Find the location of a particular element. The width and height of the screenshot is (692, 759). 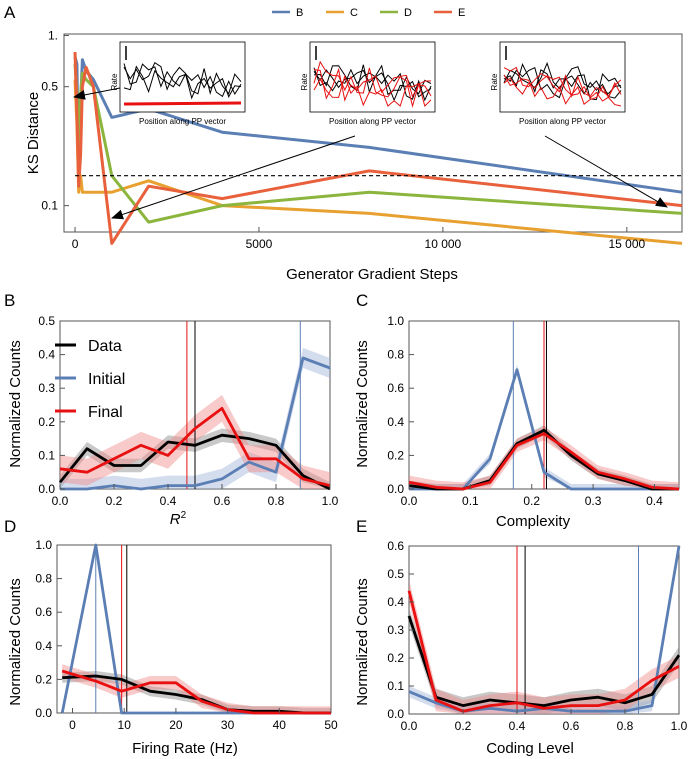

x-tick-label: 10 000 is located at coordinates (443, 244).